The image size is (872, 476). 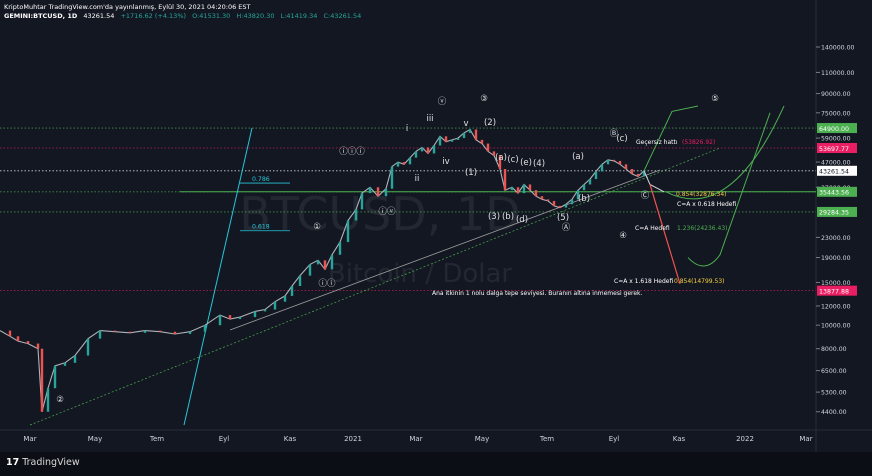 I want to click on wave-label: ⓥ, so click(x=442, y=102).